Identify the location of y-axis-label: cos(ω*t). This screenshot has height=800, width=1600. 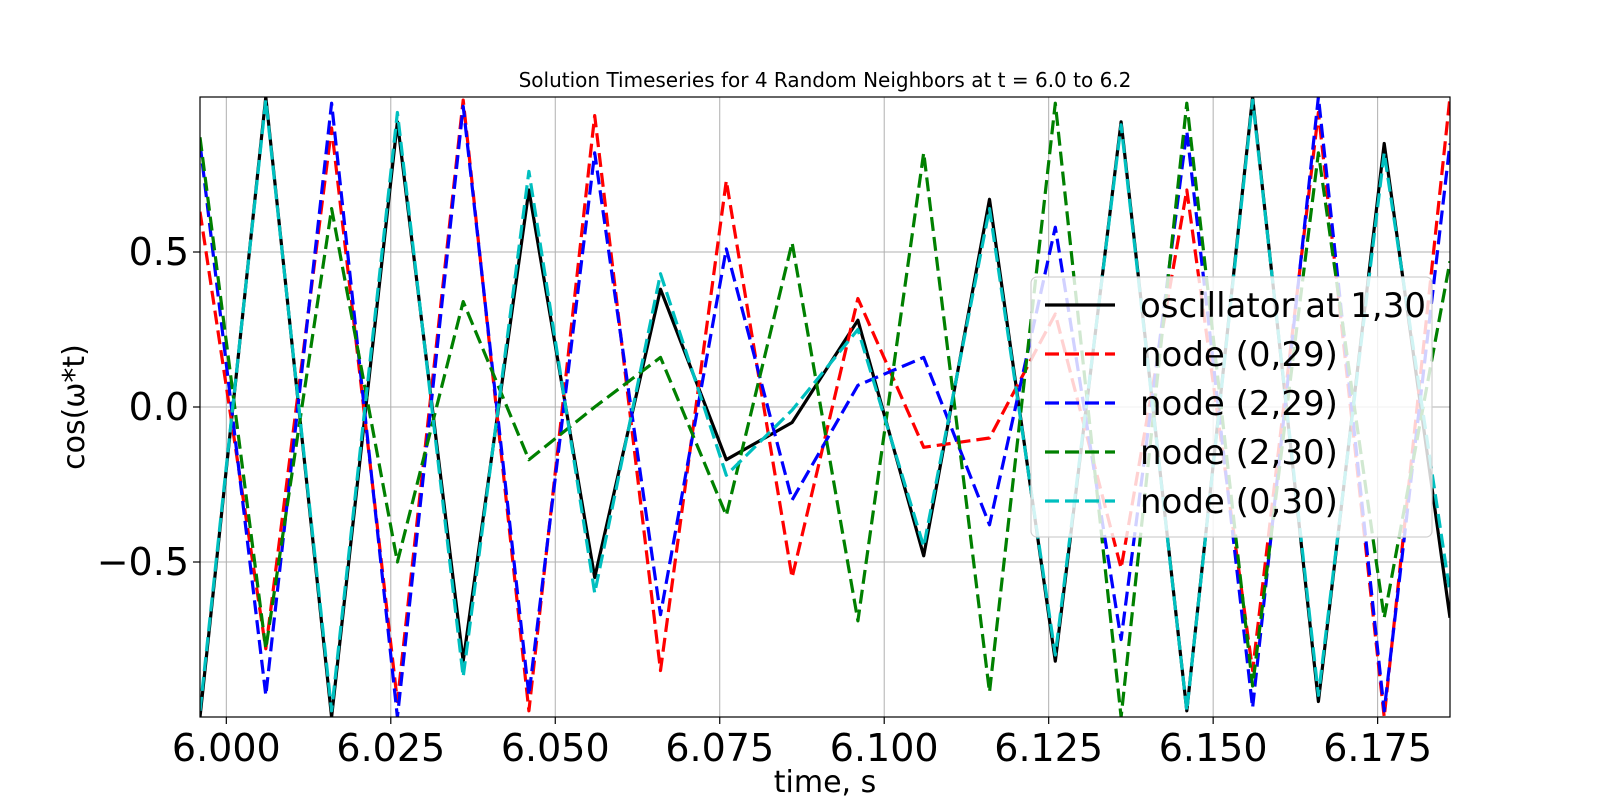
(74, 407).